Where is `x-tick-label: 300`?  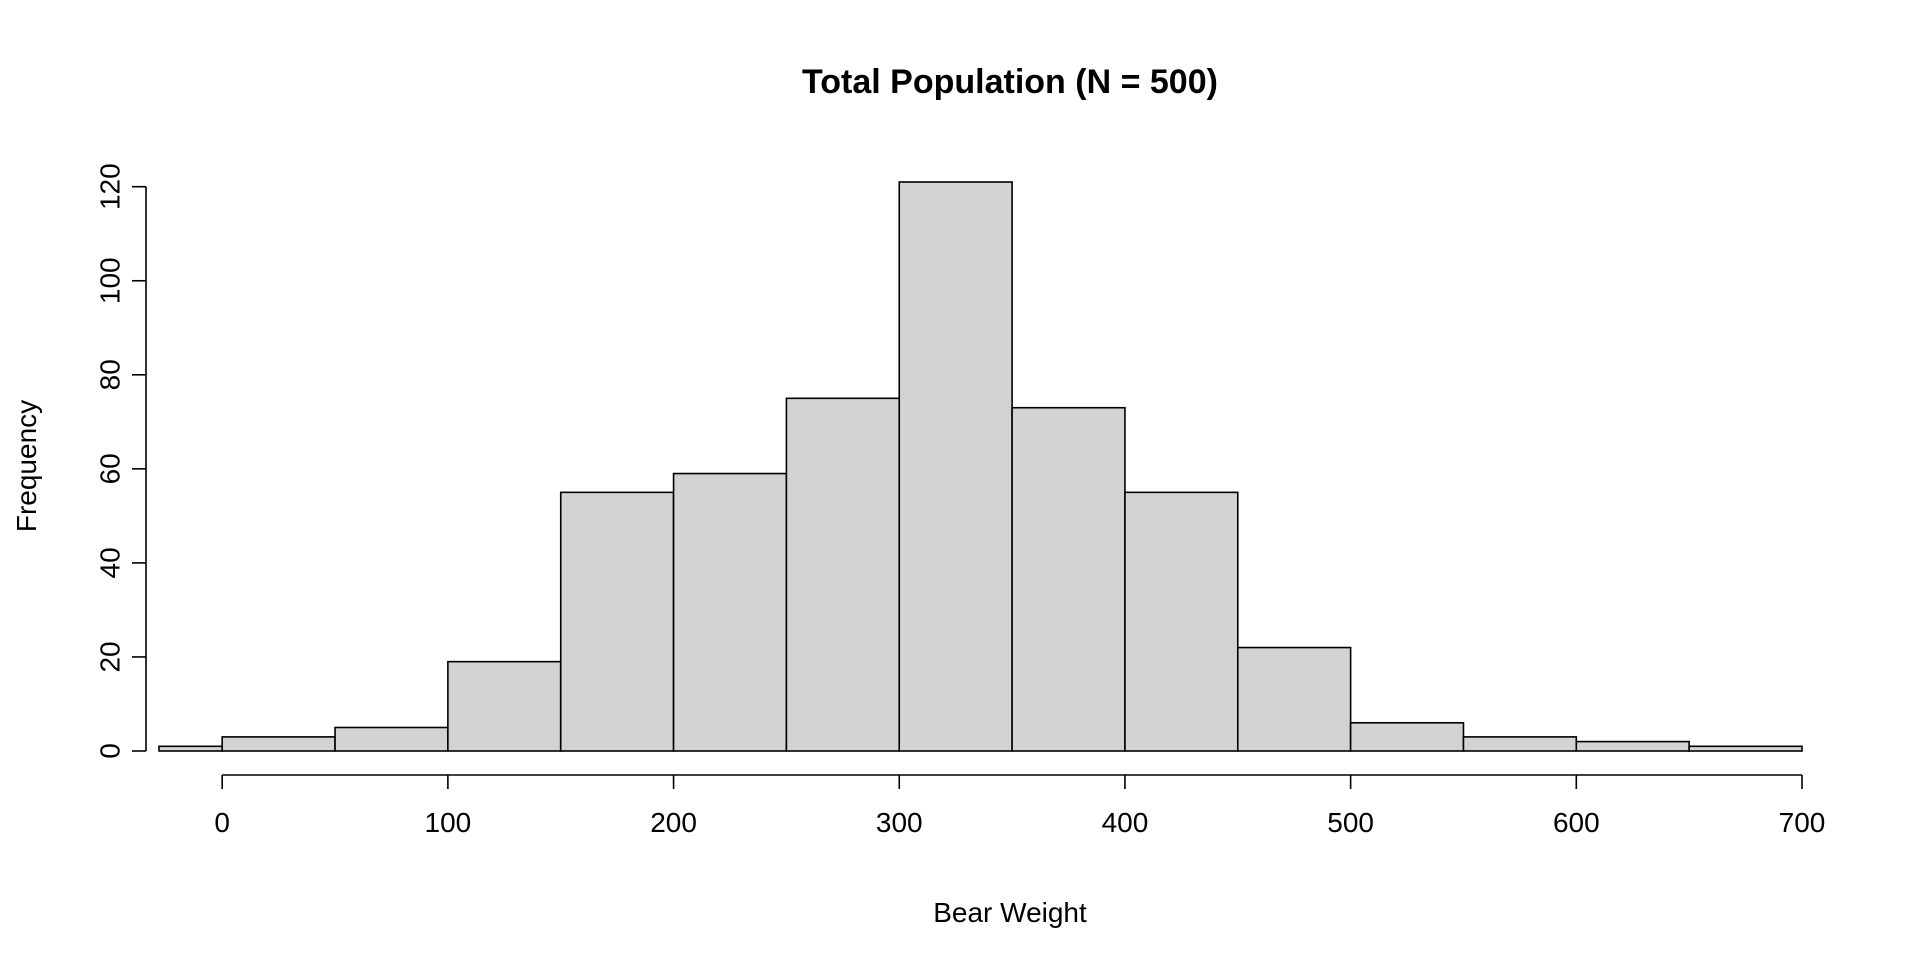 x-tick-label: 300 is located at coordinates (899, 822).